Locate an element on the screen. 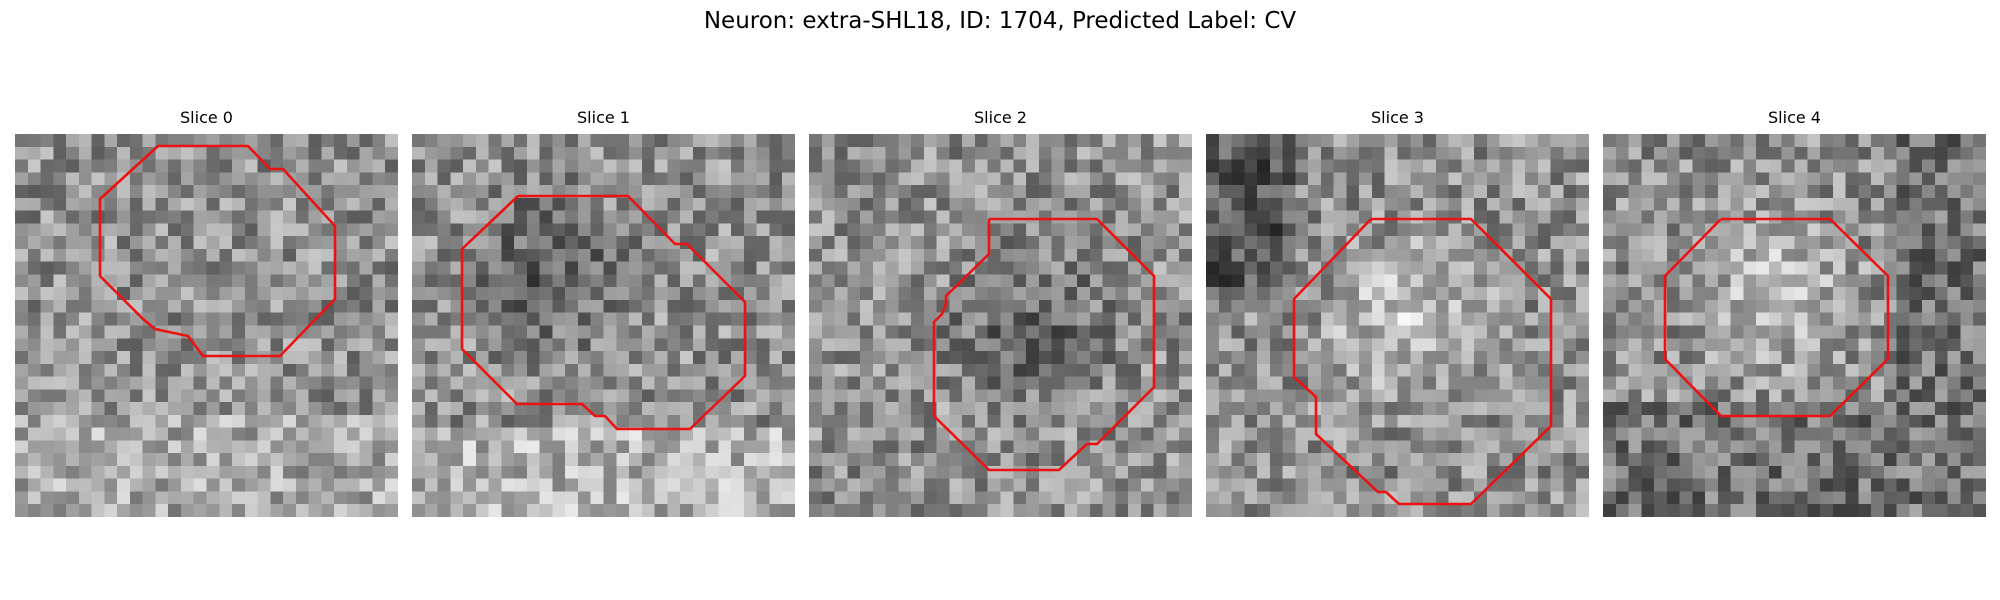  slice-title-3: Slice 3 is located at coordinates (1397, 117).